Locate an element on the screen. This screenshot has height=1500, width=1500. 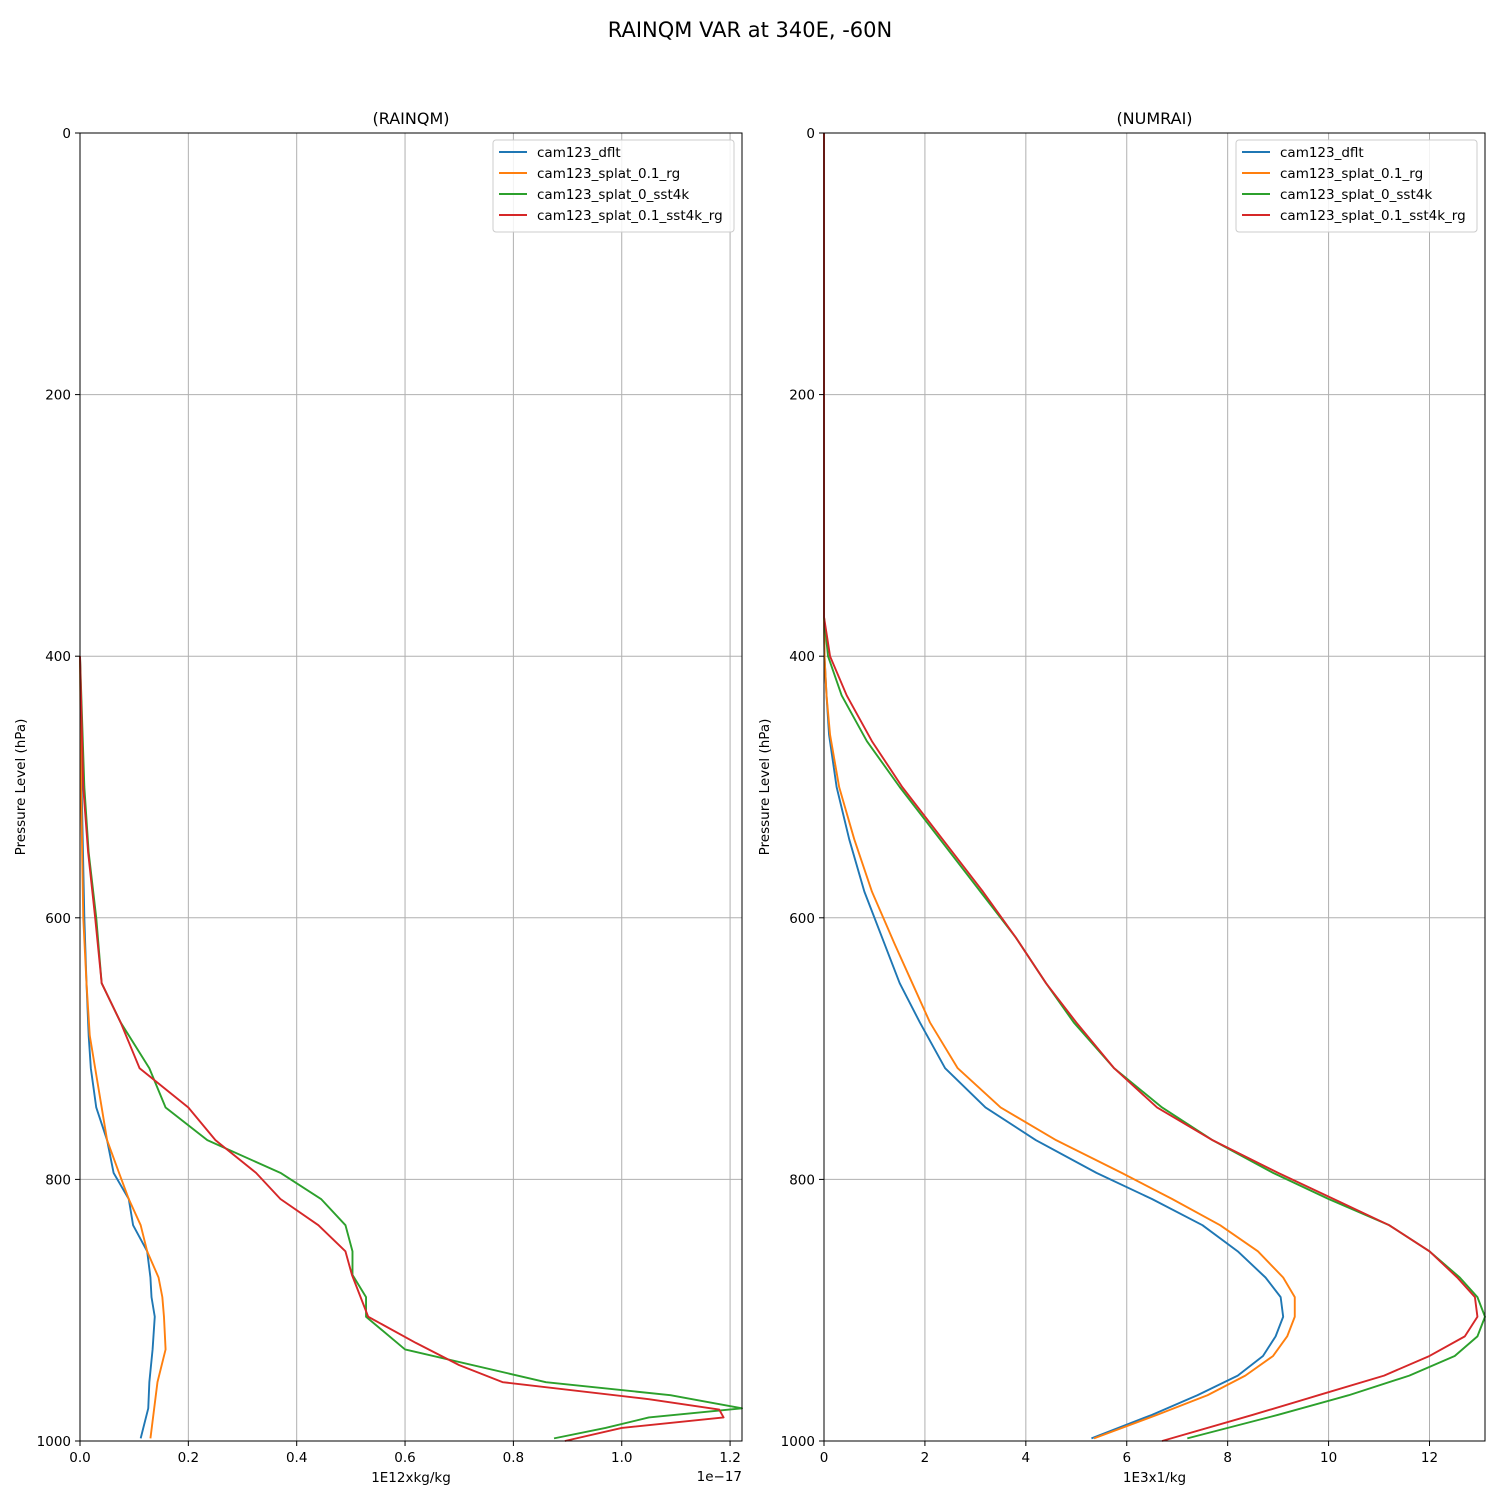
numrai-x-tick-label: 10 is located at coordinates (1328, 1458).